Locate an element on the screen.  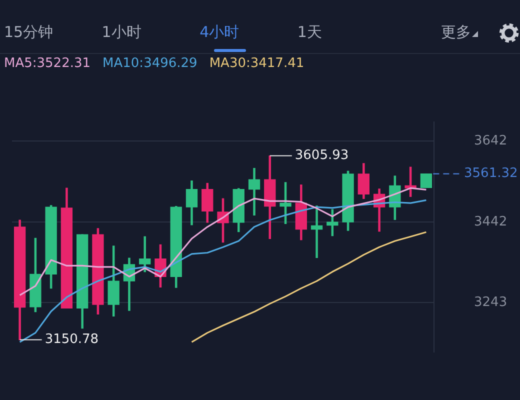
text: 更多 is located at coordinates (455, 32).